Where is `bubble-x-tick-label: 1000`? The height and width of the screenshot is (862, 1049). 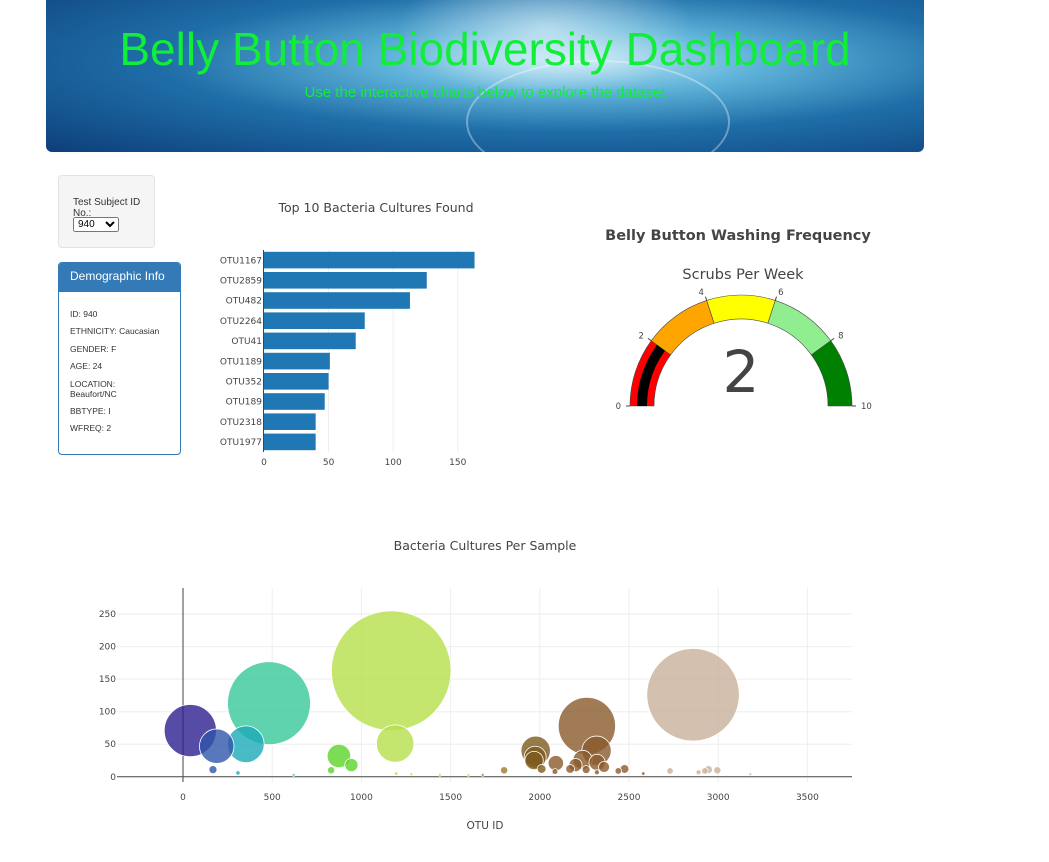
bubble-x-tick-label: 1000 is located at coordinates (361, 798).